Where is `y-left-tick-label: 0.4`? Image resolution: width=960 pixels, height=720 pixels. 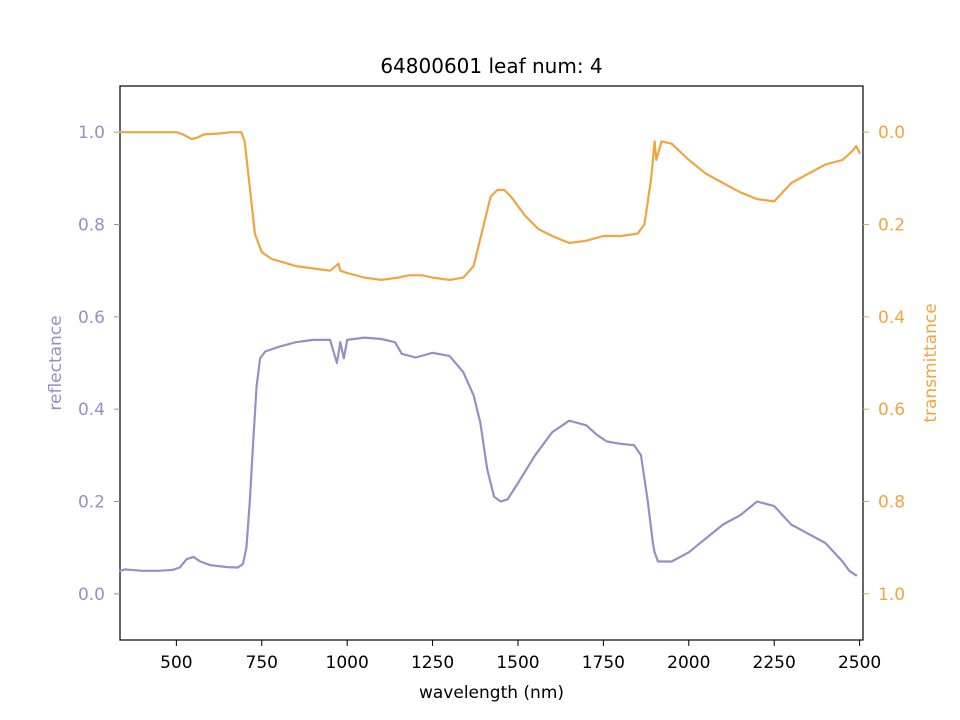
y-left-tick-label: 0.4 is located at coordinates (91, 410).